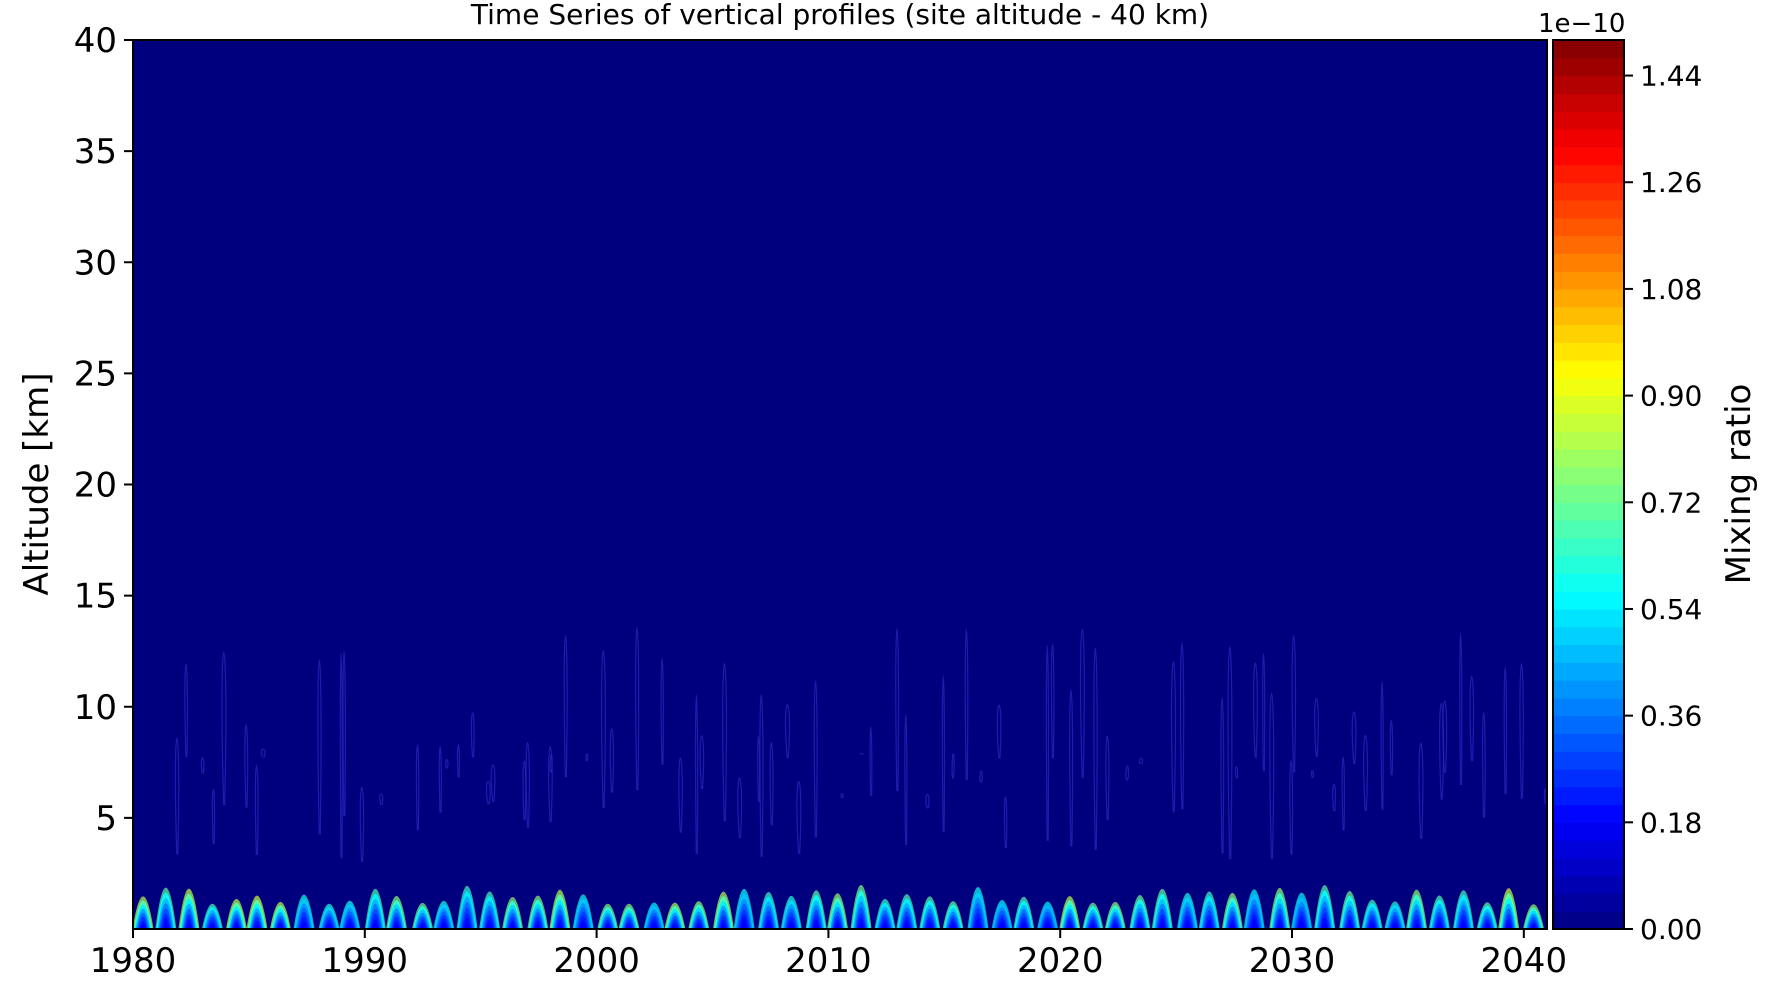  Describe the element at coordinates (95, 41) in the screenshot. I see `y-tick-label: 40` at that location.